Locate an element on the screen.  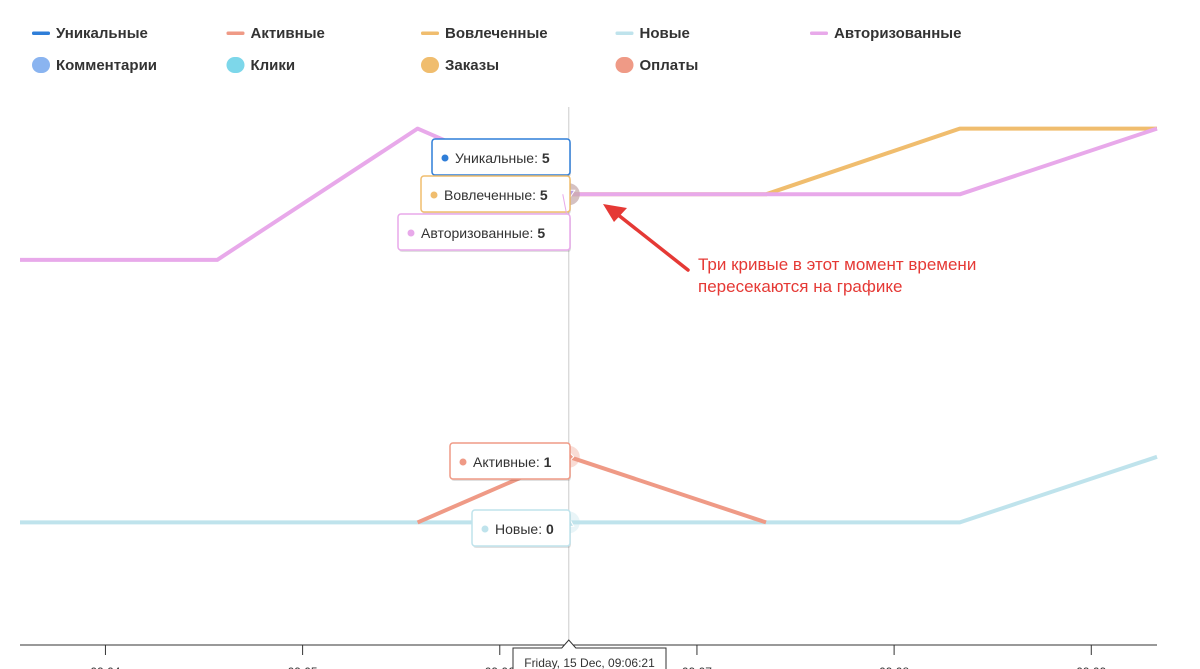
tooltip-series-name: Новые is located at coordinates (516, 529).